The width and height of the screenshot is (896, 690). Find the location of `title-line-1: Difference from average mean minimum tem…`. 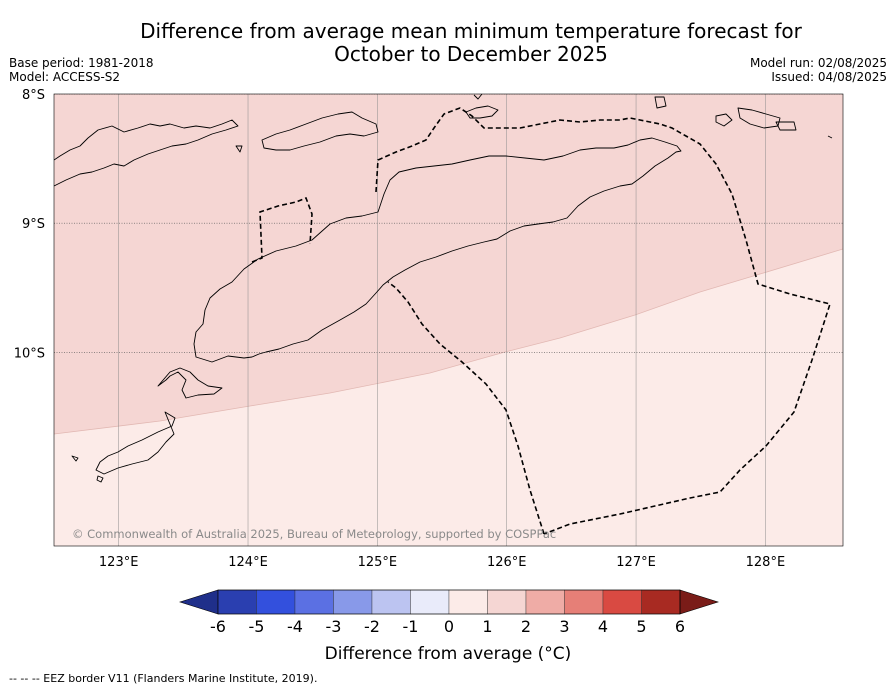

title-line-1: Difference from average mean minimum tem… is located at coordinates (471, 31).